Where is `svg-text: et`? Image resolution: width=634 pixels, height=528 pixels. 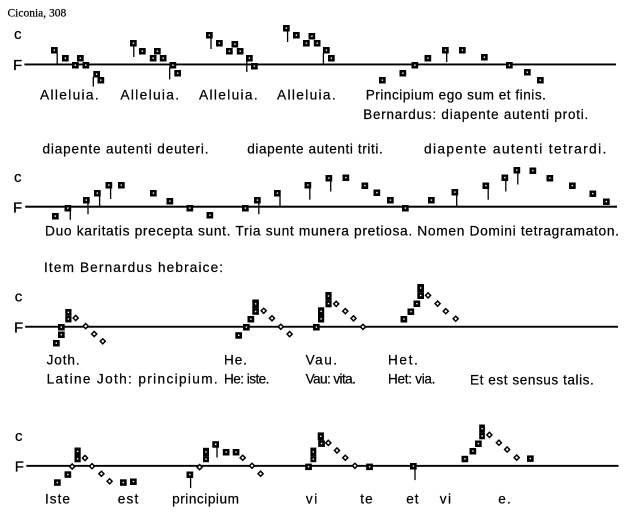
svg-text: et is located at coordinates (412, 499).